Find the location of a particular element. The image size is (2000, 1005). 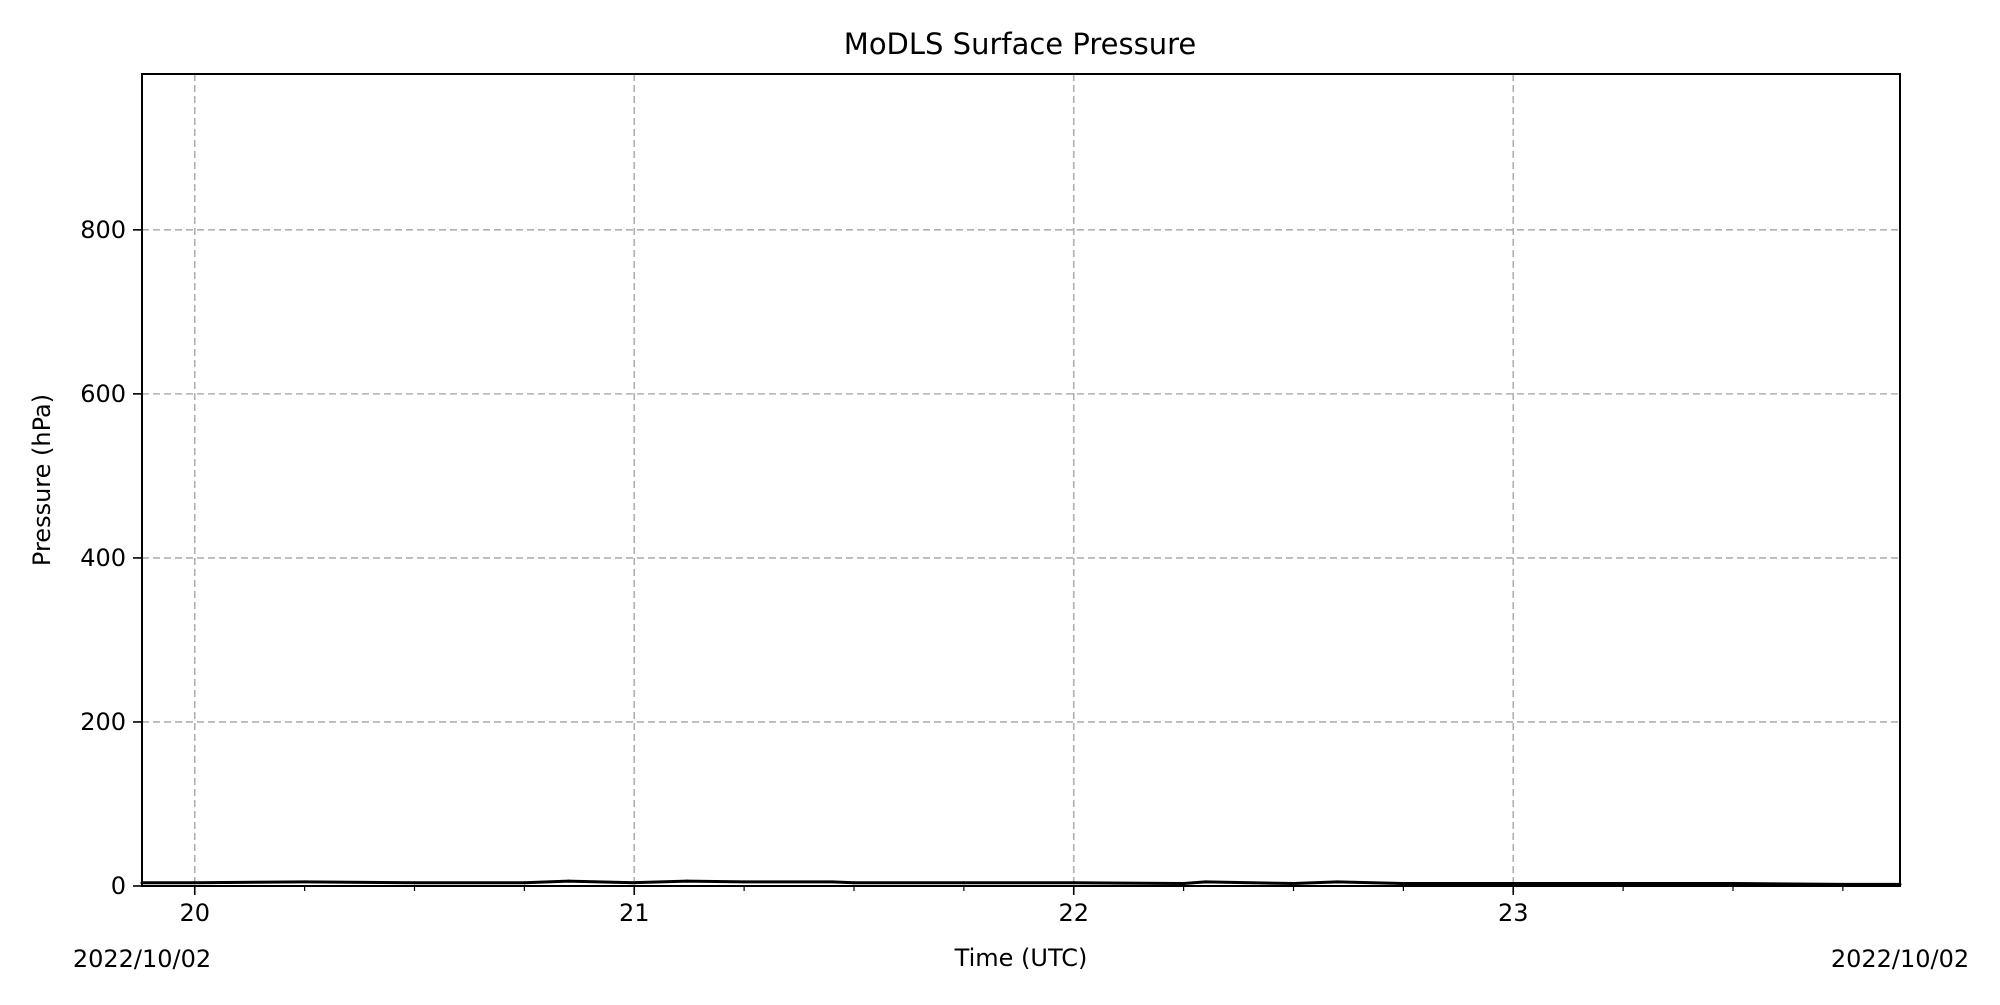

x-axis-ticks: 20 21 22 23 is located at coordinates (1011, 906).